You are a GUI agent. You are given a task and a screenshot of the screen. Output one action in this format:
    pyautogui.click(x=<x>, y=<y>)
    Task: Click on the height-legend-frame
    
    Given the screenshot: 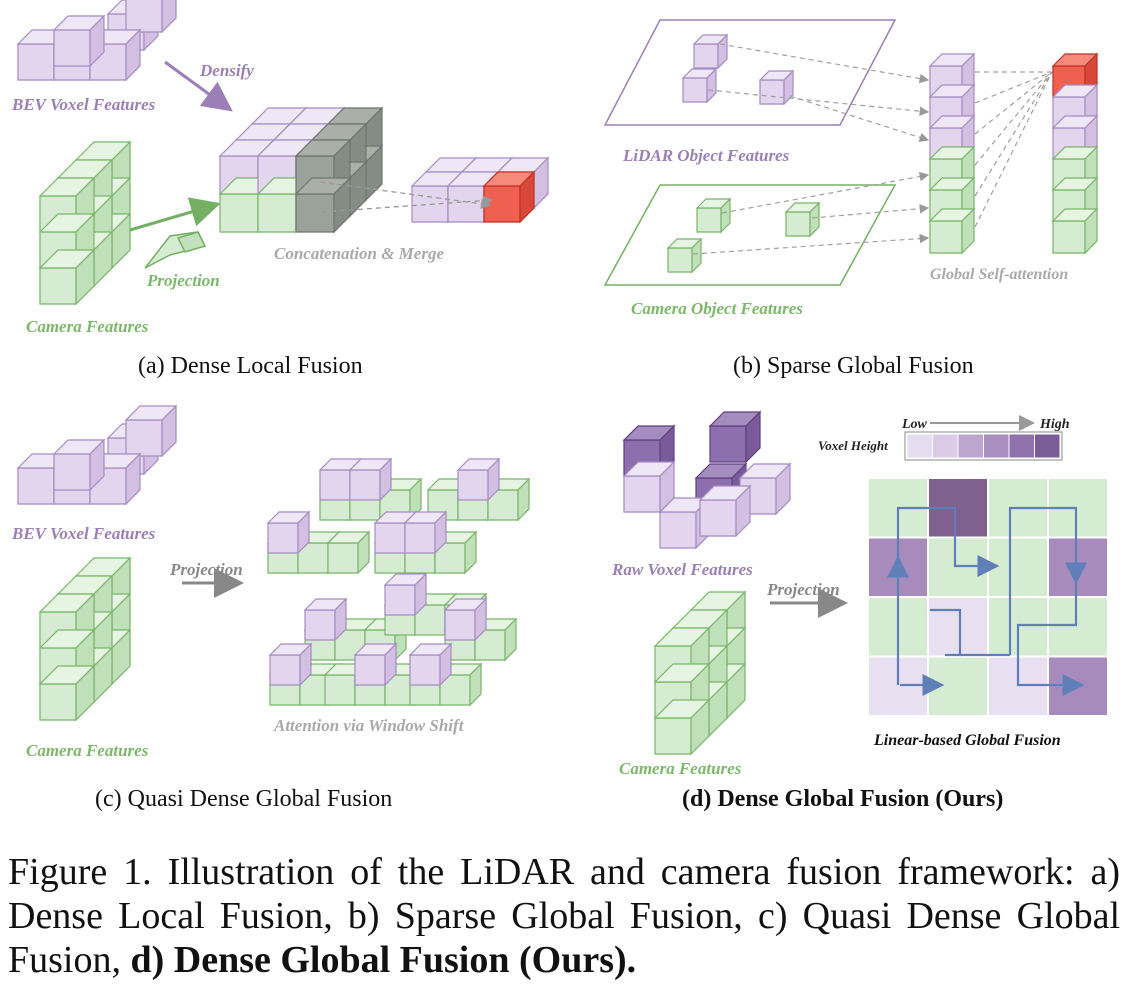 What is the action you would take?
    pyautogui.click(x=983, y=446)
    